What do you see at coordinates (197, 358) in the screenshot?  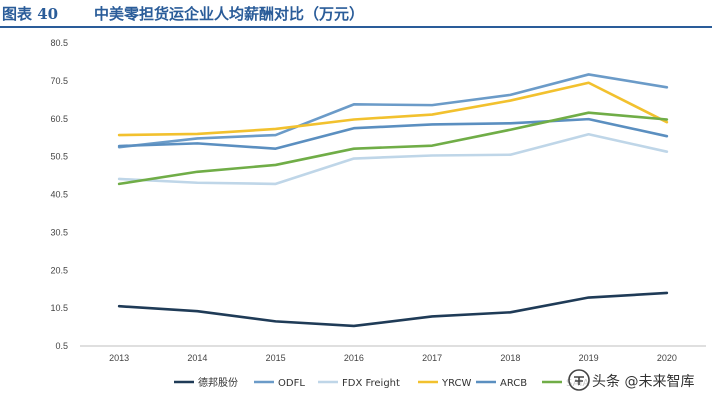 I see `x-tick-label: 2014` at bounding box center [197, 358].